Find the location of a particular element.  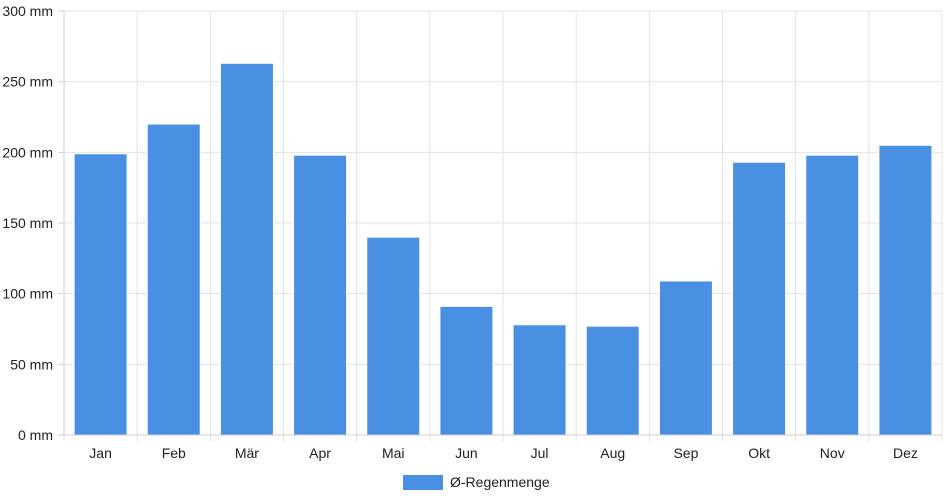

bar-Mai is located at coordinates (393, 336).